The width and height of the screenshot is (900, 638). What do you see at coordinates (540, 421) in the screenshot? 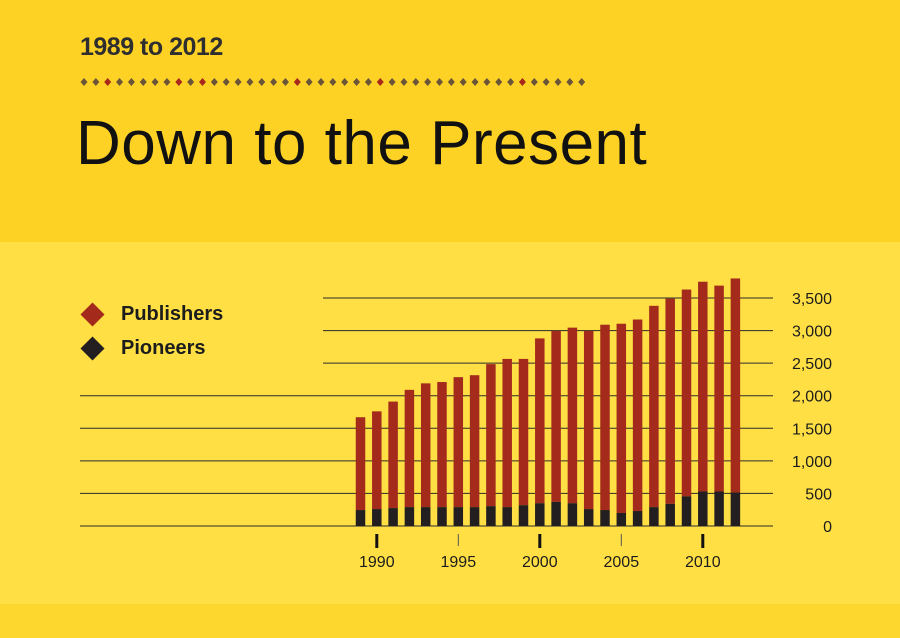
I see `bar-publishers-2000` at bounding box center [540, 421].